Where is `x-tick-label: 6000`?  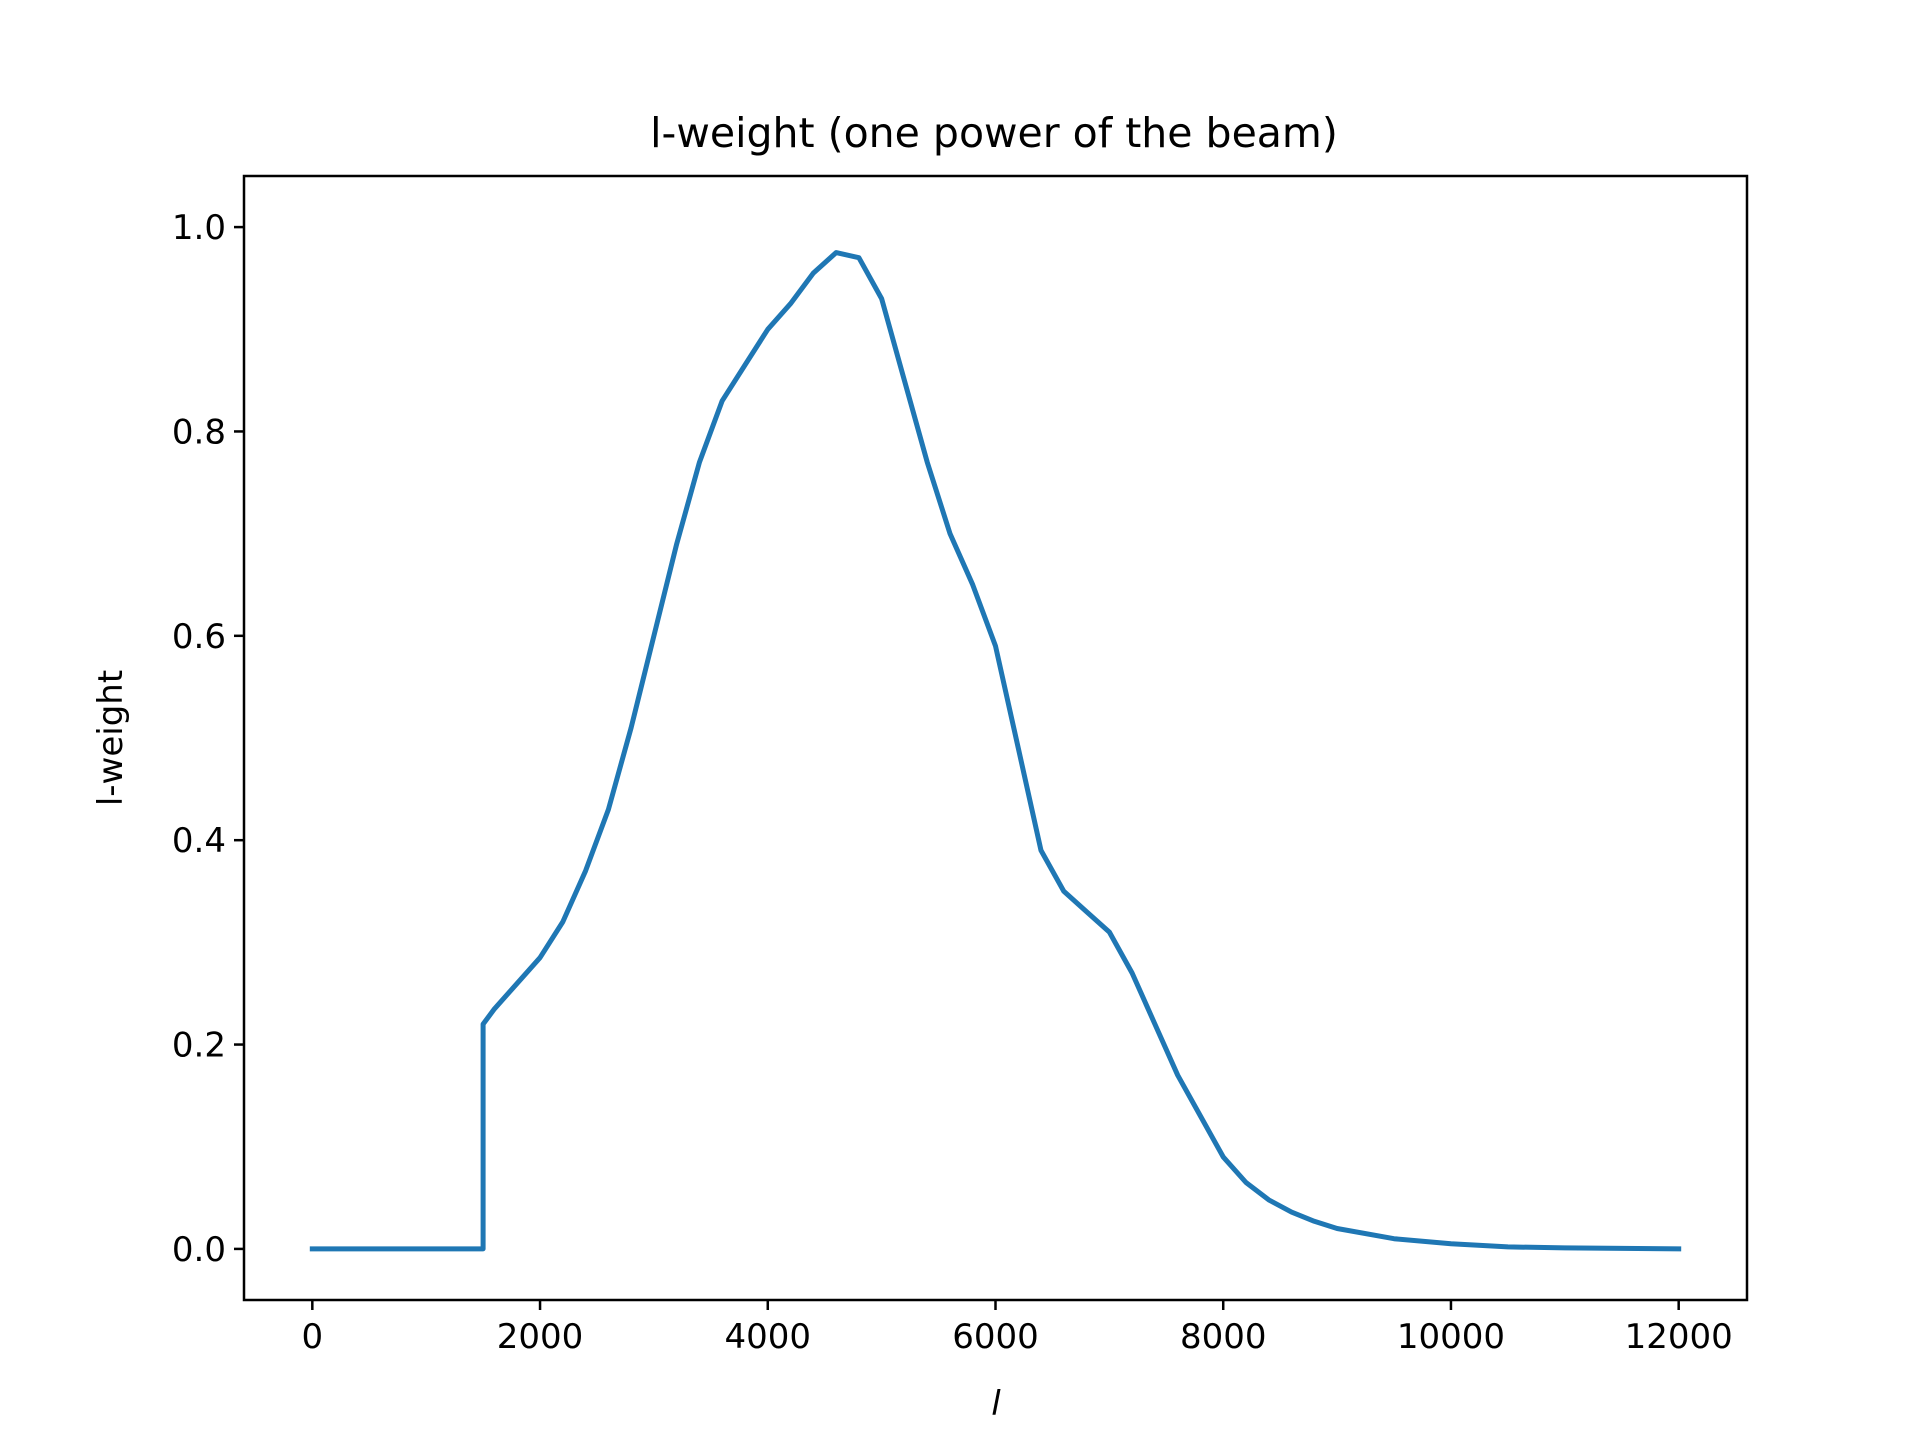
x-tick-label: 6000 is located at coordinates (995, 1337).